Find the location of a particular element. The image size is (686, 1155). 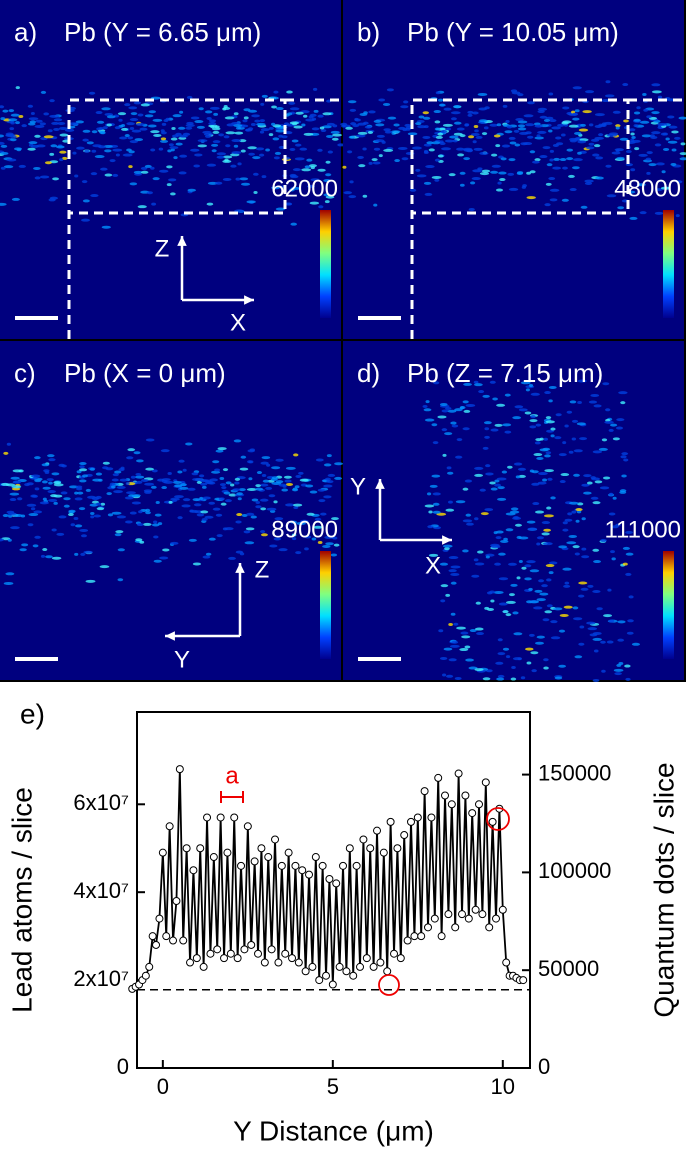

panel-background is located at coordinates (513, 510).